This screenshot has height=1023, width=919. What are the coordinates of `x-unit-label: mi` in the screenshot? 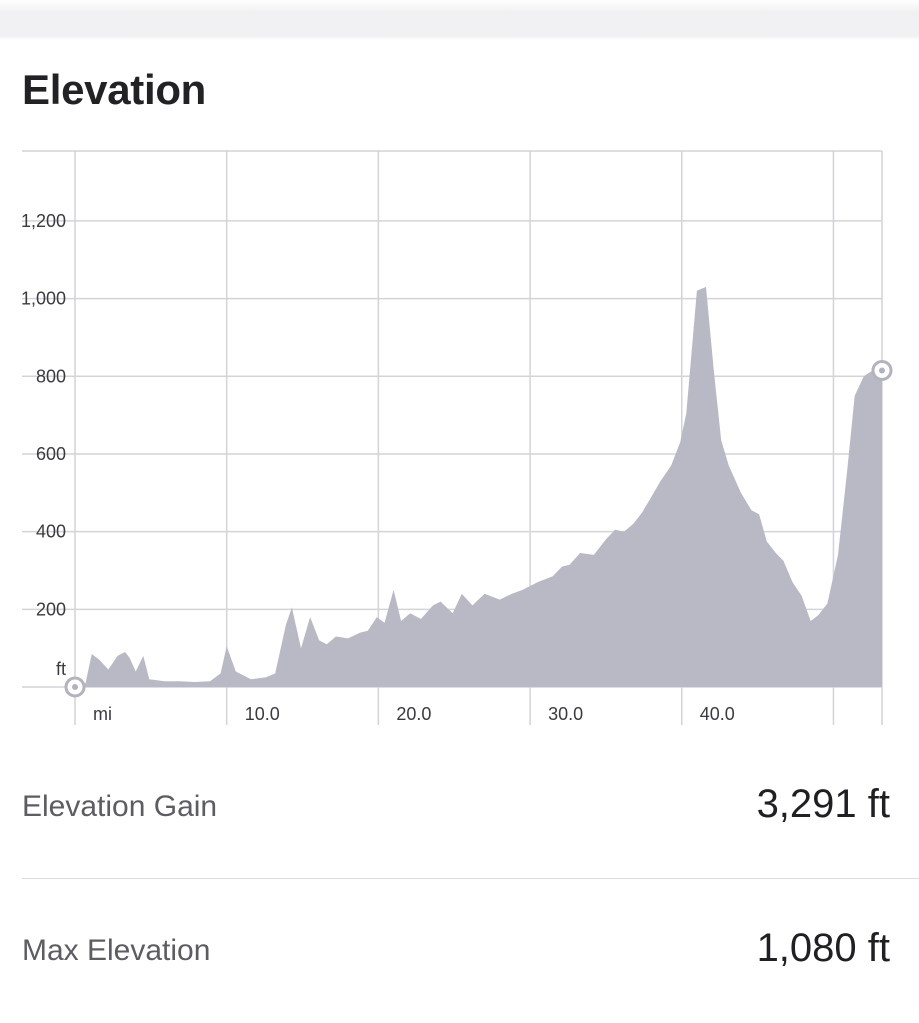 It's located at (102, 714).